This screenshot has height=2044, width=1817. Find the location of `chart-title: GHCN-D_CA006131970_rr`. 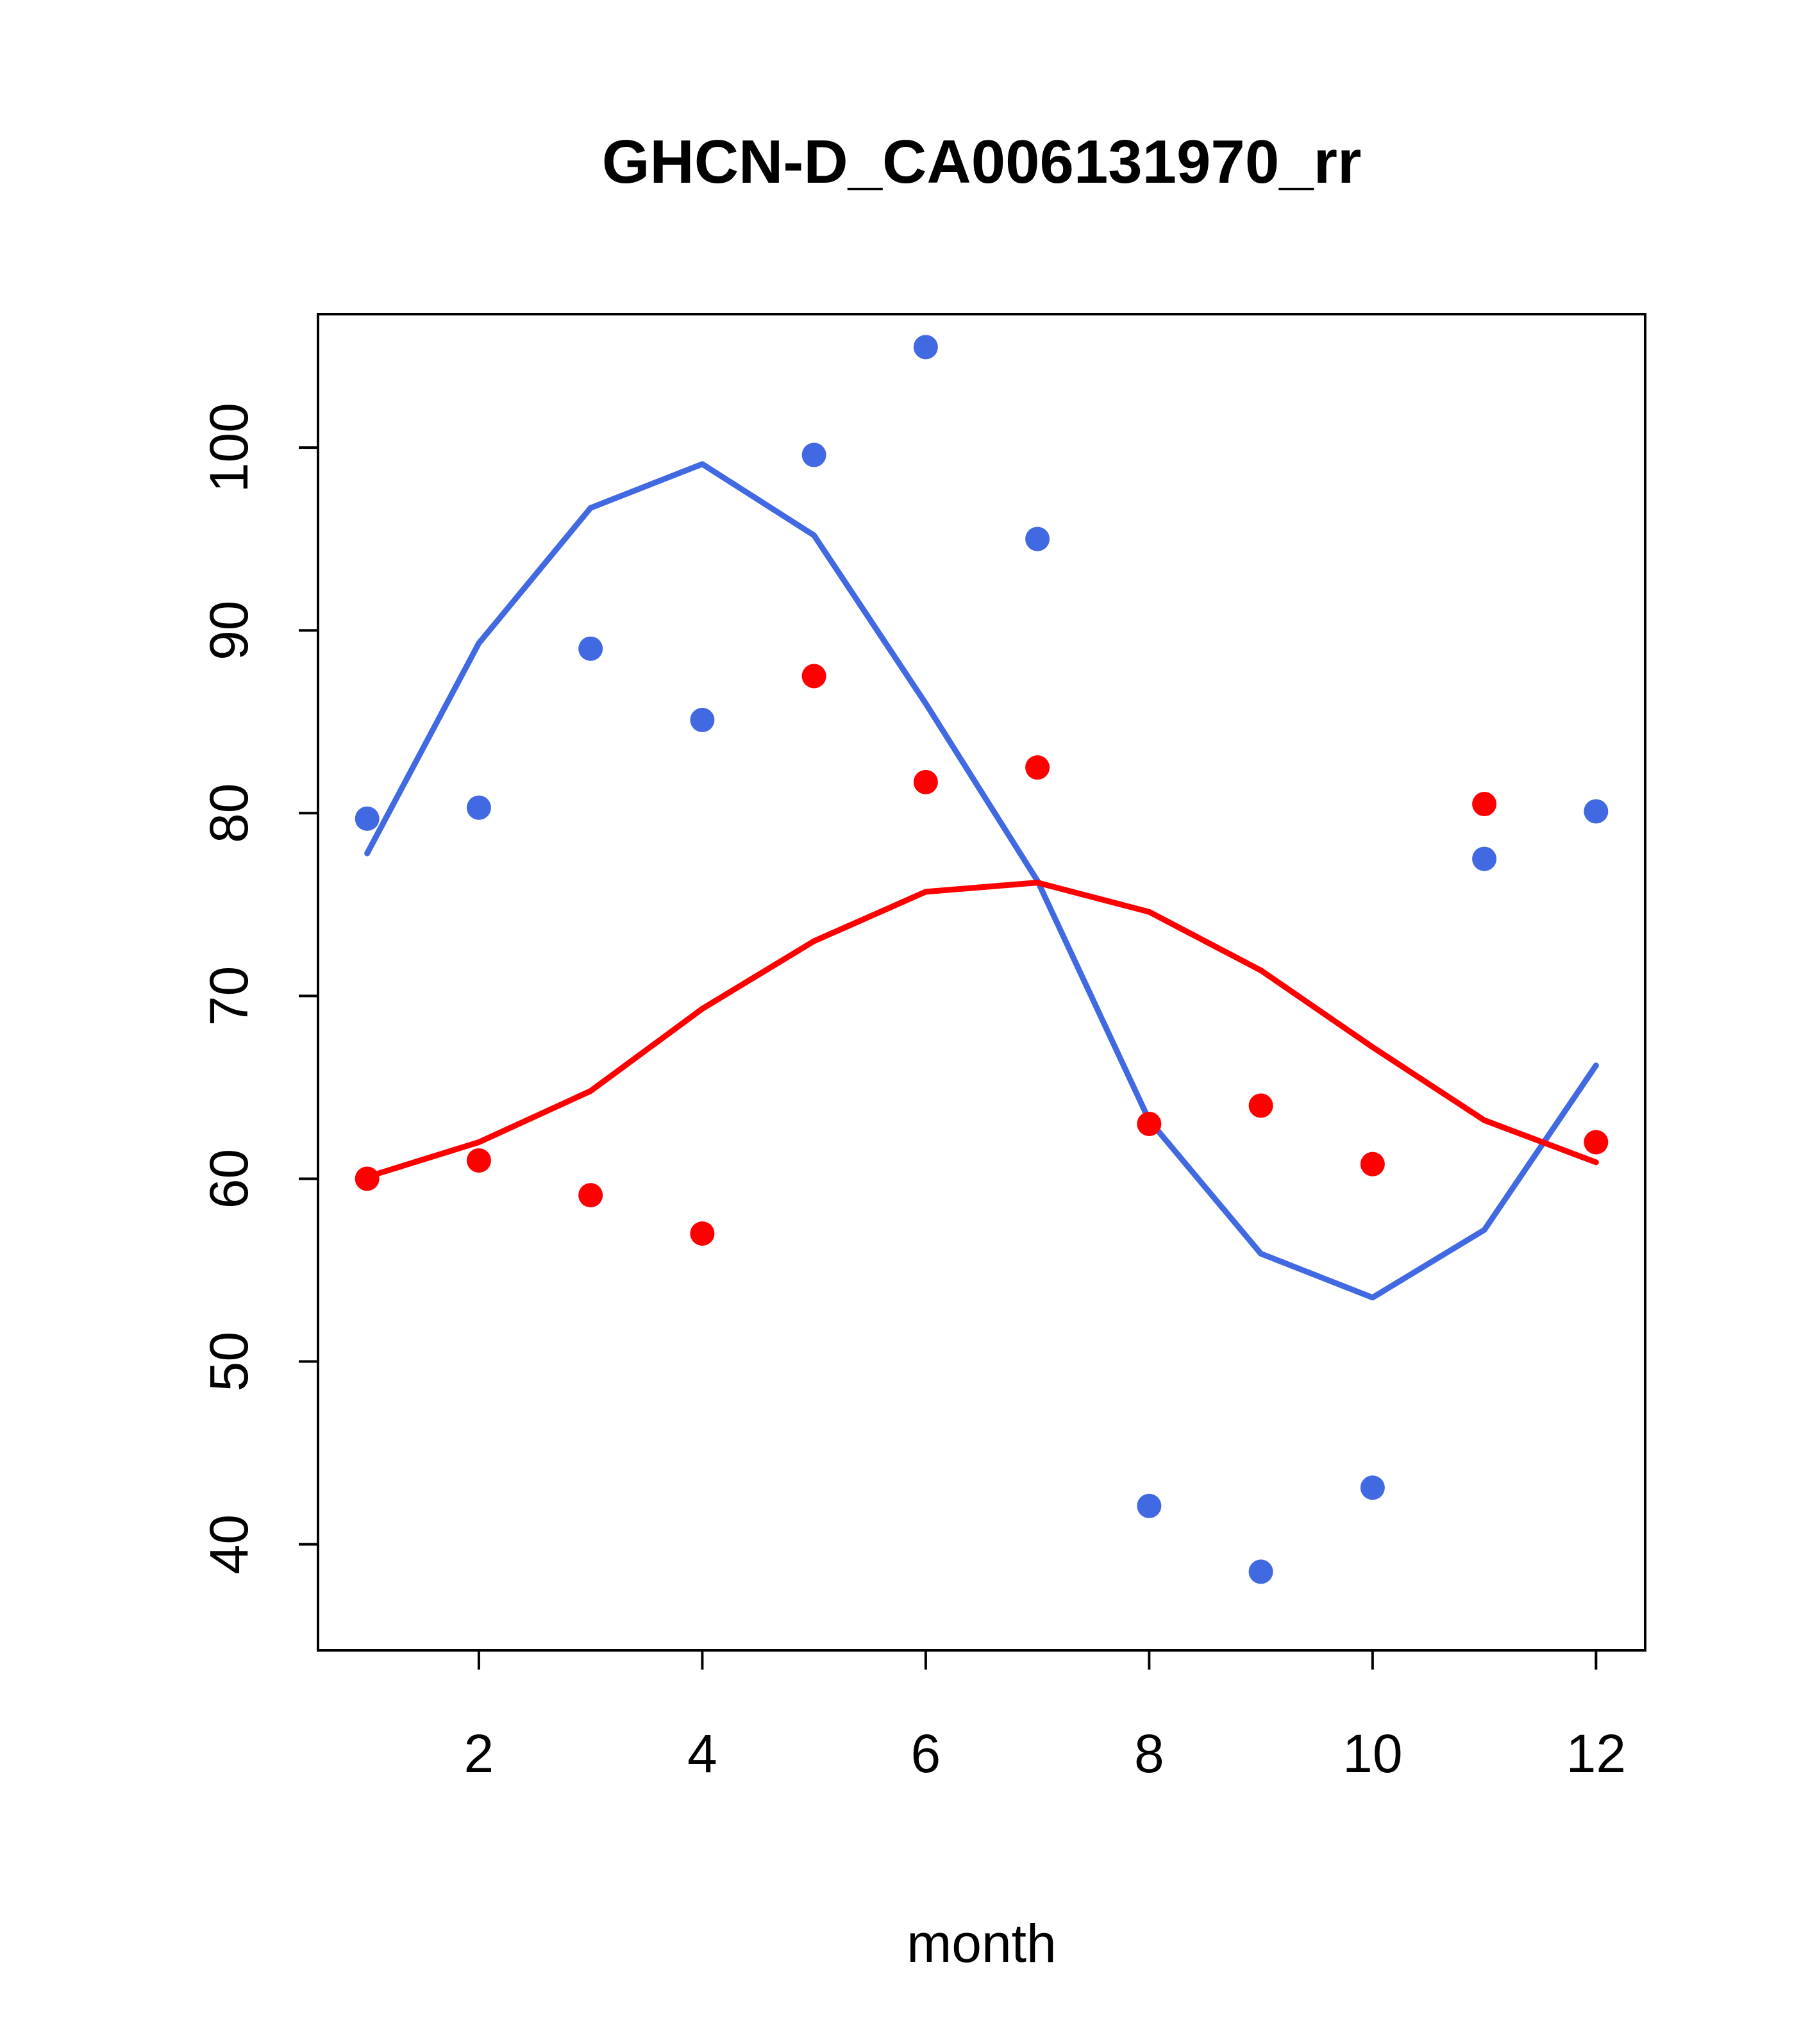

chart-title: GHCN-D_CA006131970_rr is located at coordinates (982, 162).